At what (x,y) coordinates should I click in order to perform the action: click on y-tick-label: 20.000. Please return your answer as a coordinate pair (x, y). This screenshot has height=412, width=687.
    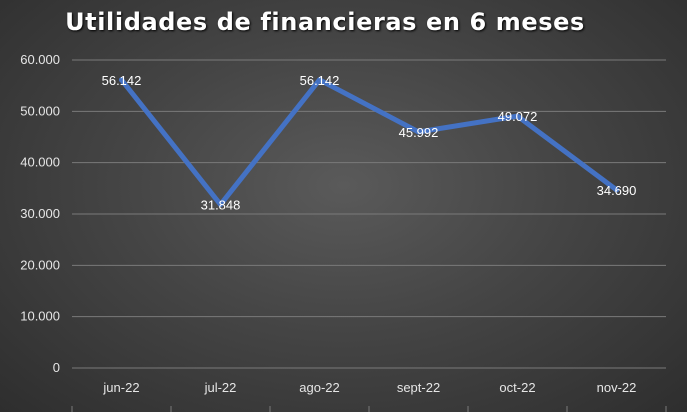
    Looking at the image, I should click on (40, 264).